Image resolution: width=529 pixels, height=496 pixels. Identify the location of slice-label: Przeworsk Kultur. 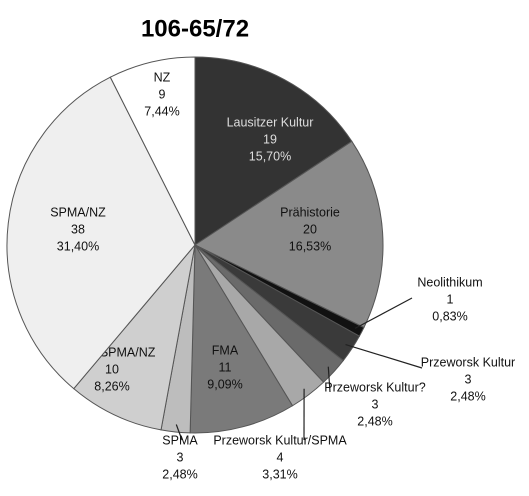
(468, 362).